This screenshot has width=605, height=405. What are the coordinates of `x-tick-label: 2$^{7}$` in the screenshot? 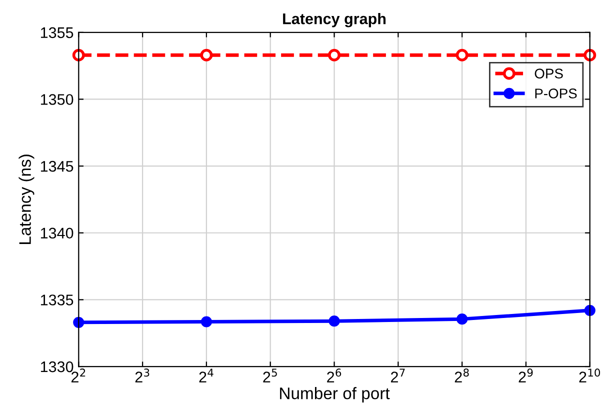 It's located at (397, 375).